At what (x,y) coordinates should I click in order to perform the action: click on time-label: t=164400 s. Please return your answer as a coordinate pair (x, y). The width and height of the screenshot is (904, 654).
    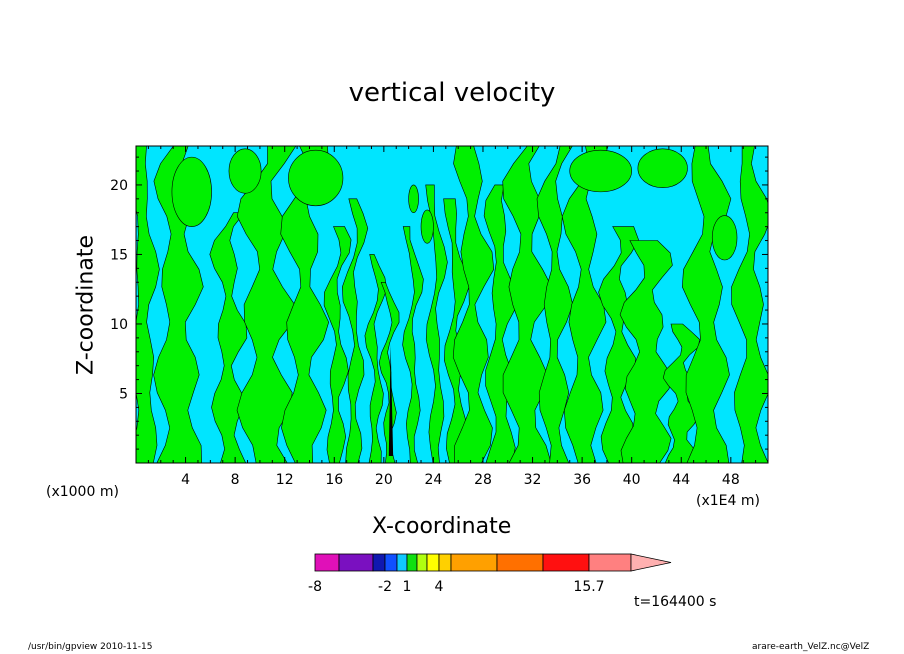
    Looking at the image, I should click on (675, 602).